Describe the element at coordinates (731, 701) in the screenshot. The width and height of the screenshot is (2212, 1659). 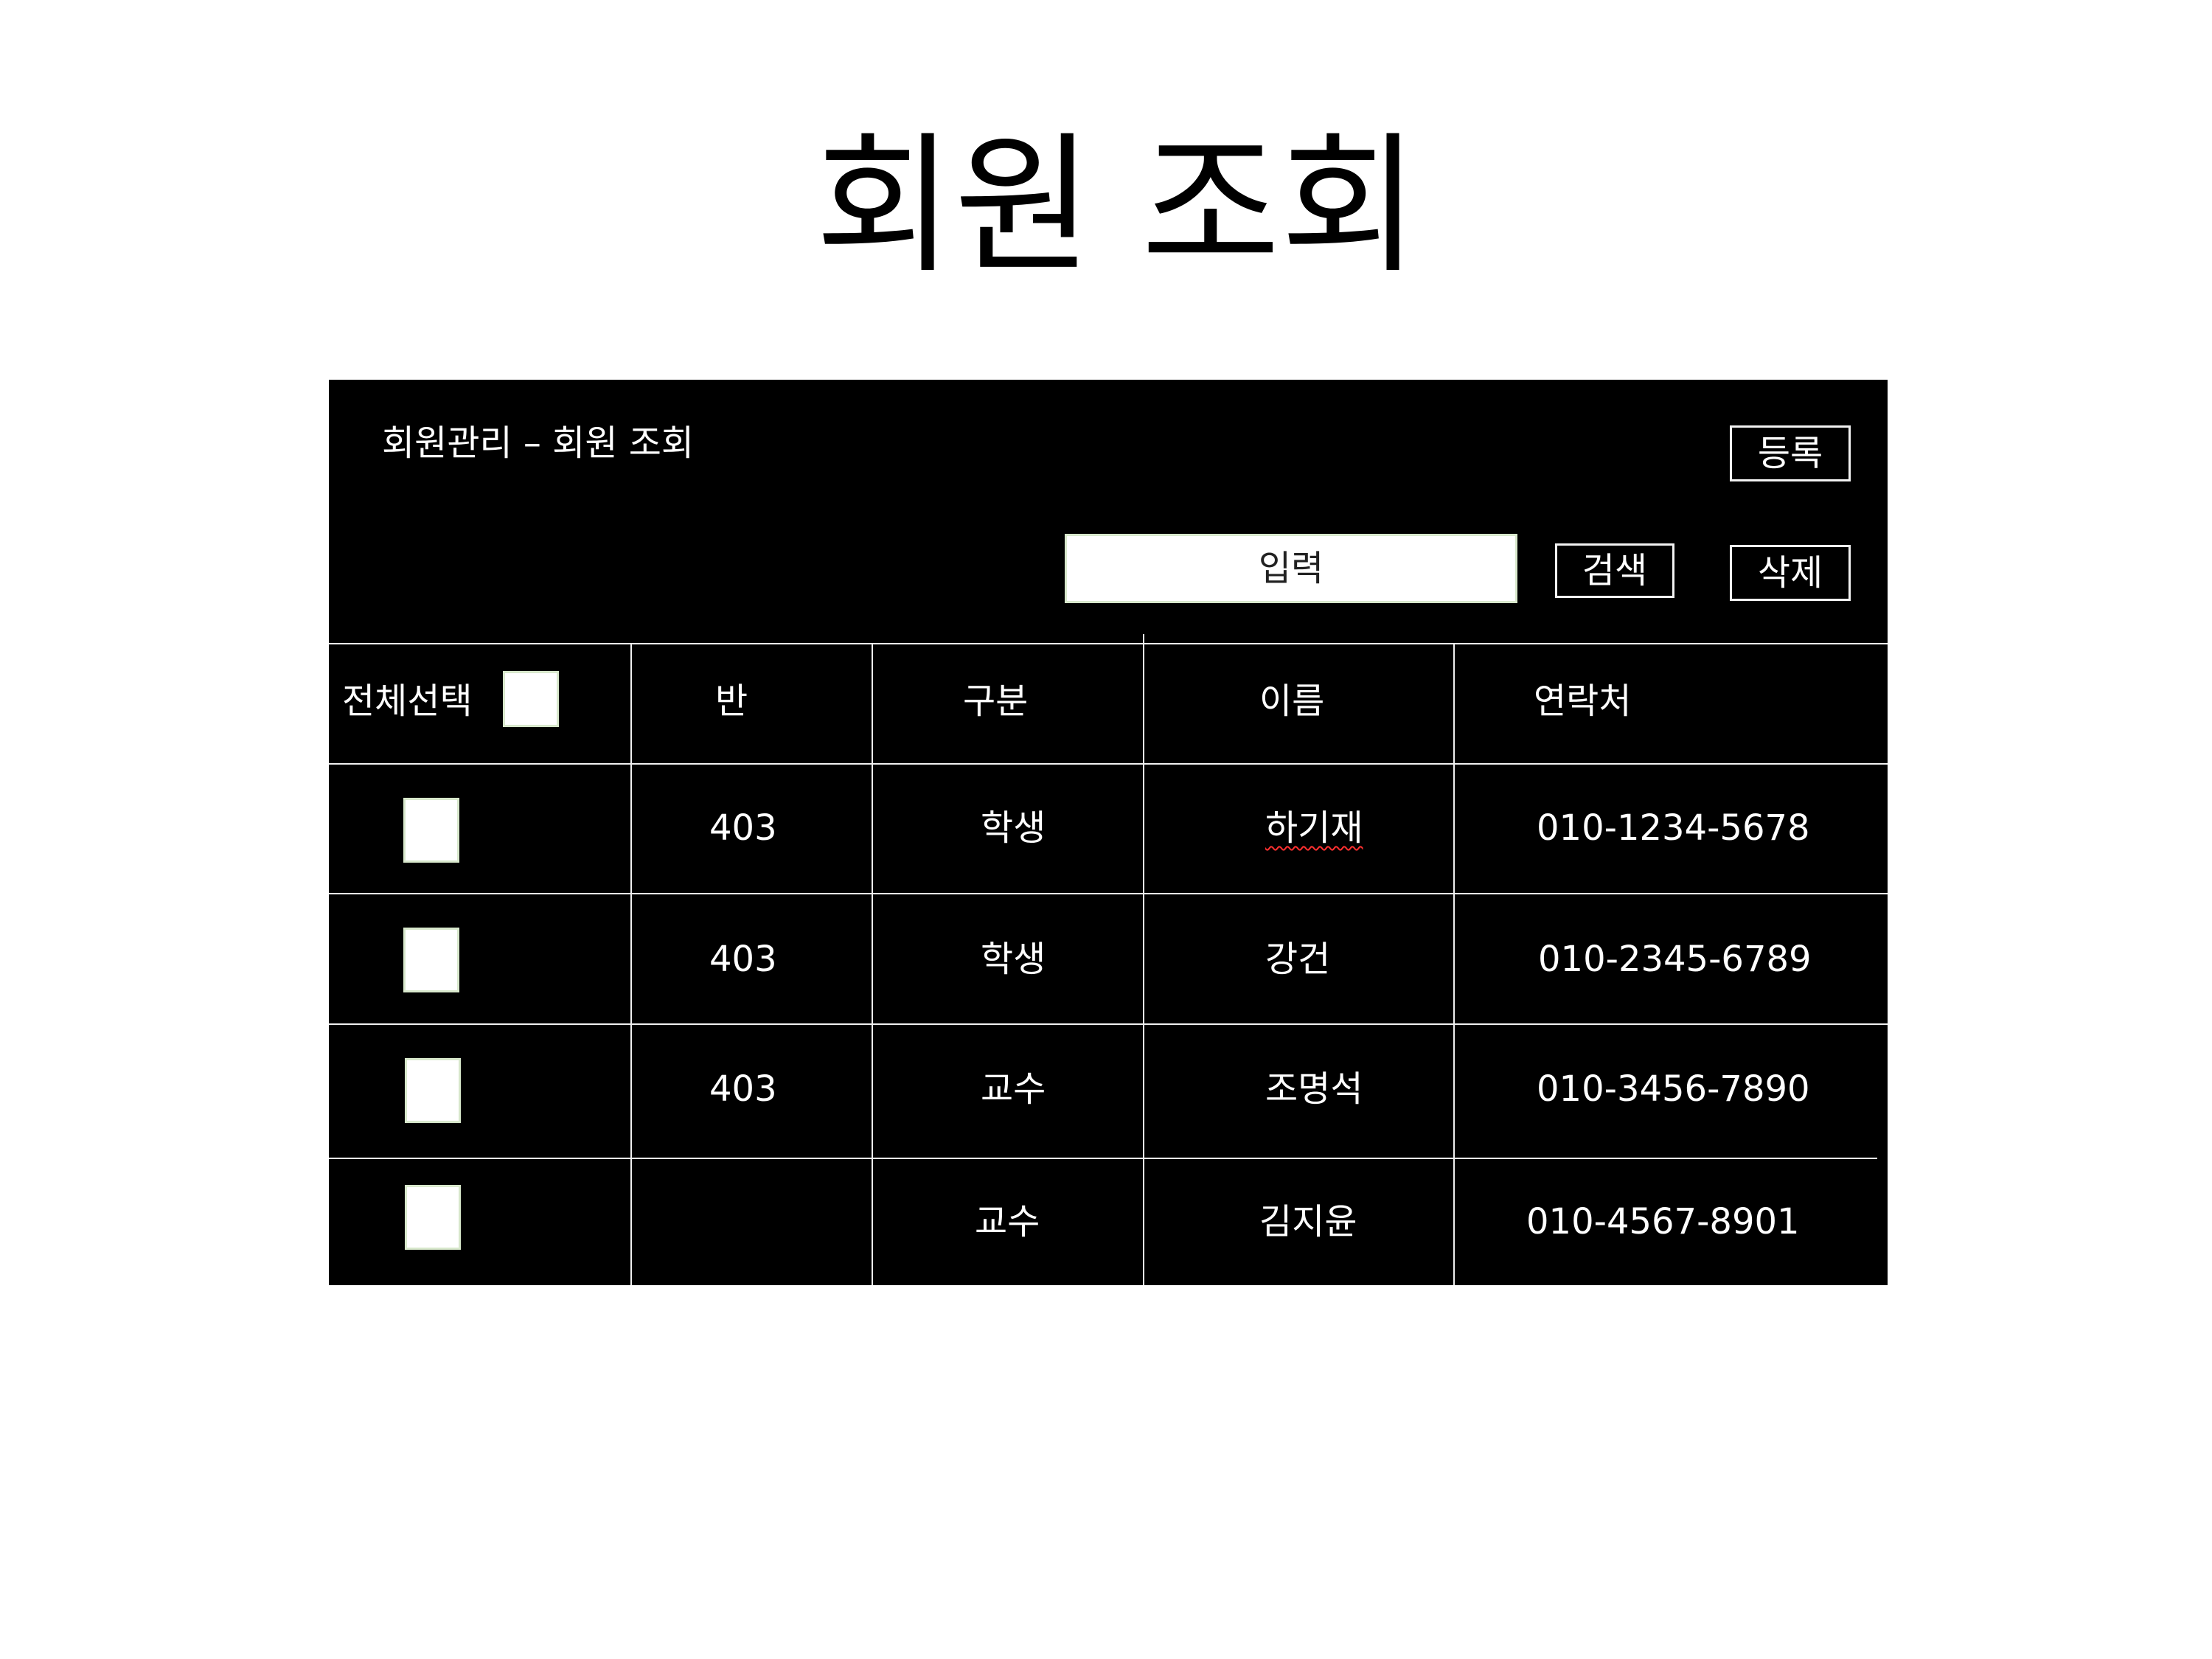
I see `column-header-class: 반` at that location.